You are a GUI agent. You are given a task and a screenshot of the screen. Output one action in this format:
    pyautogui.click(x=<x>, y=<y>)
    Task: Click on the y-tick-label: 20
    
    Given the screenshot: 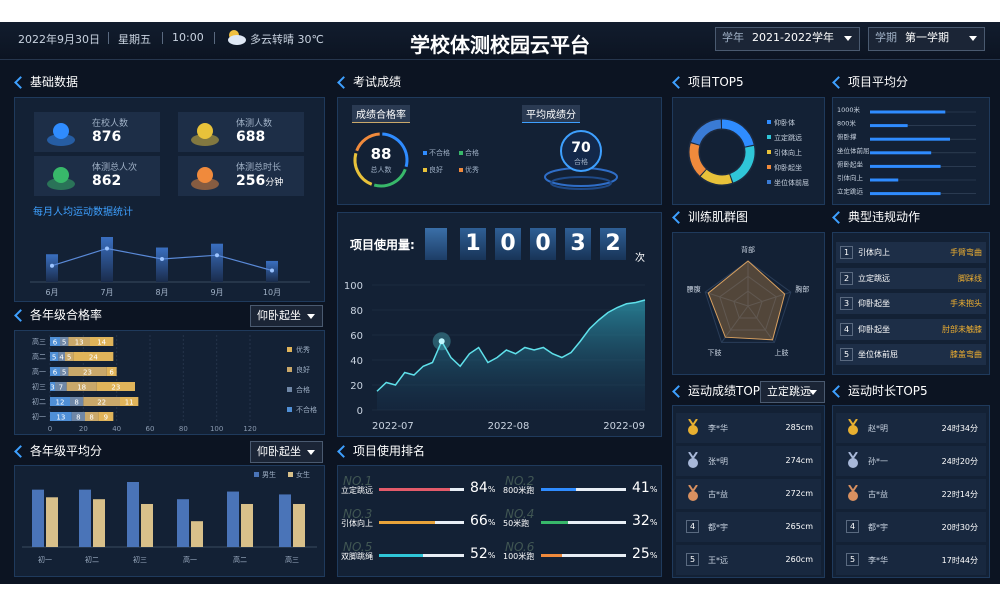 What is the action you would take?
    pyautogui.click(x=356, y=386)
    